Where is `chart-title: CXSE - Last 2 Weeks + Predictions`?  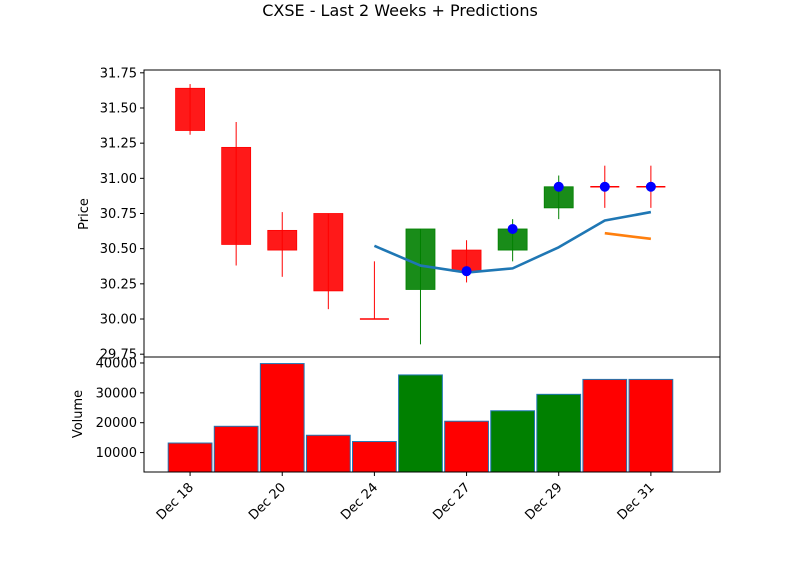 chart-title: CXSE - Last 2 Weeks + Predictions is located at coordinates (400, 10).